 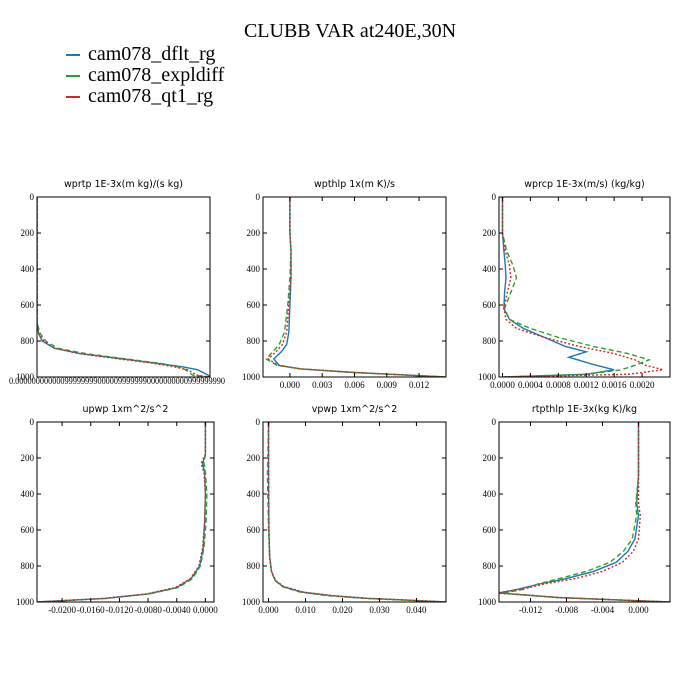 What do you see at coordinates (567, 610) in the screenshot?
I see `x-tick-label: -0.008` at bounding box center [567, 610].